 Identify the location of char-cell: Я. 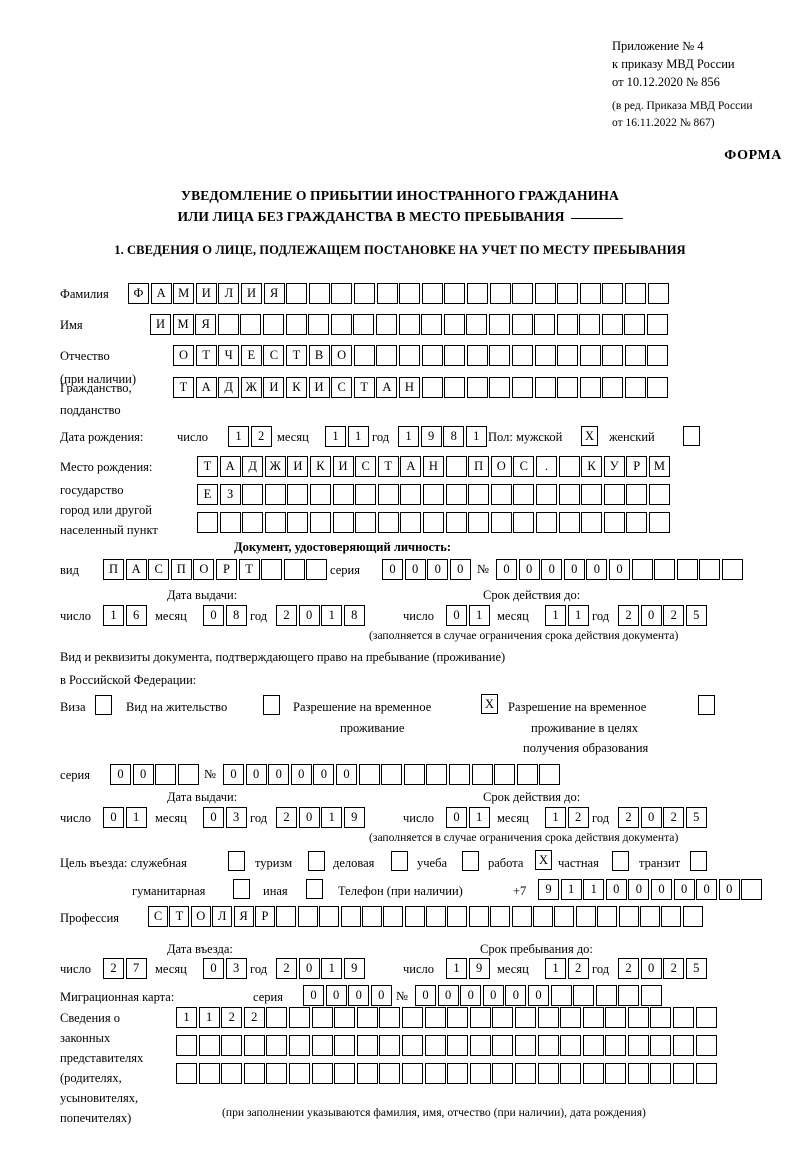
(274, 293).